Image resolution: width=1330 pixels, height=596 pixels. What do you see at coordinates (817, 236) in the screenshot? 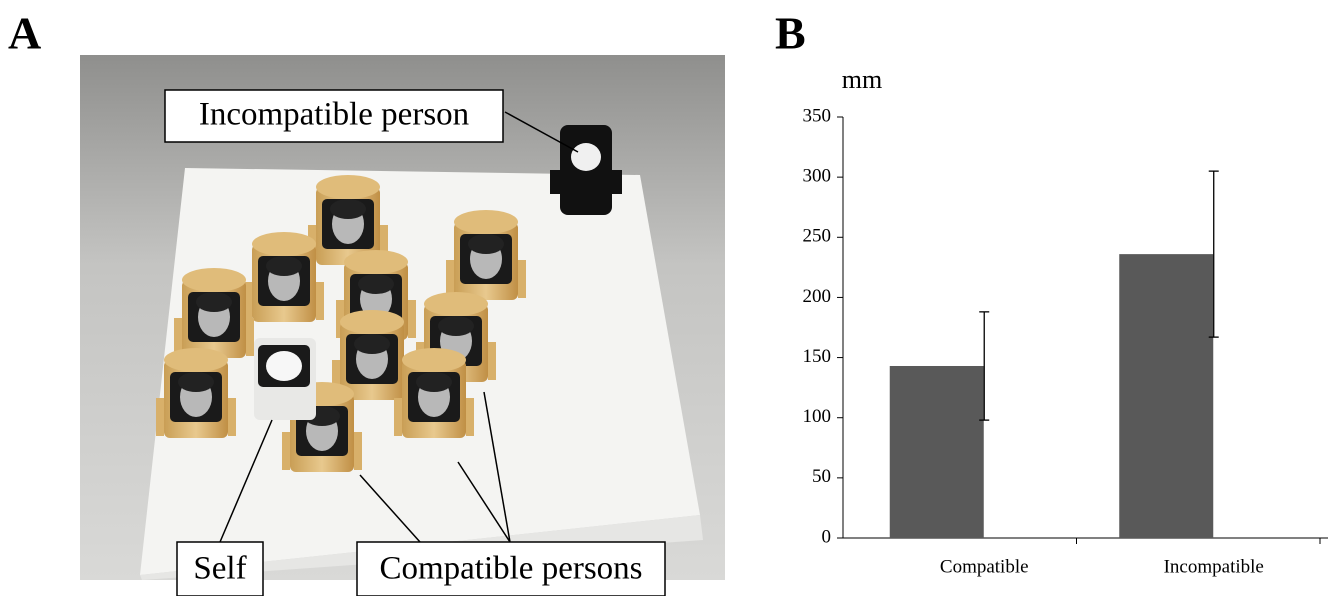
I see `y-tick-label: 250` at bounding box center [817, 236].